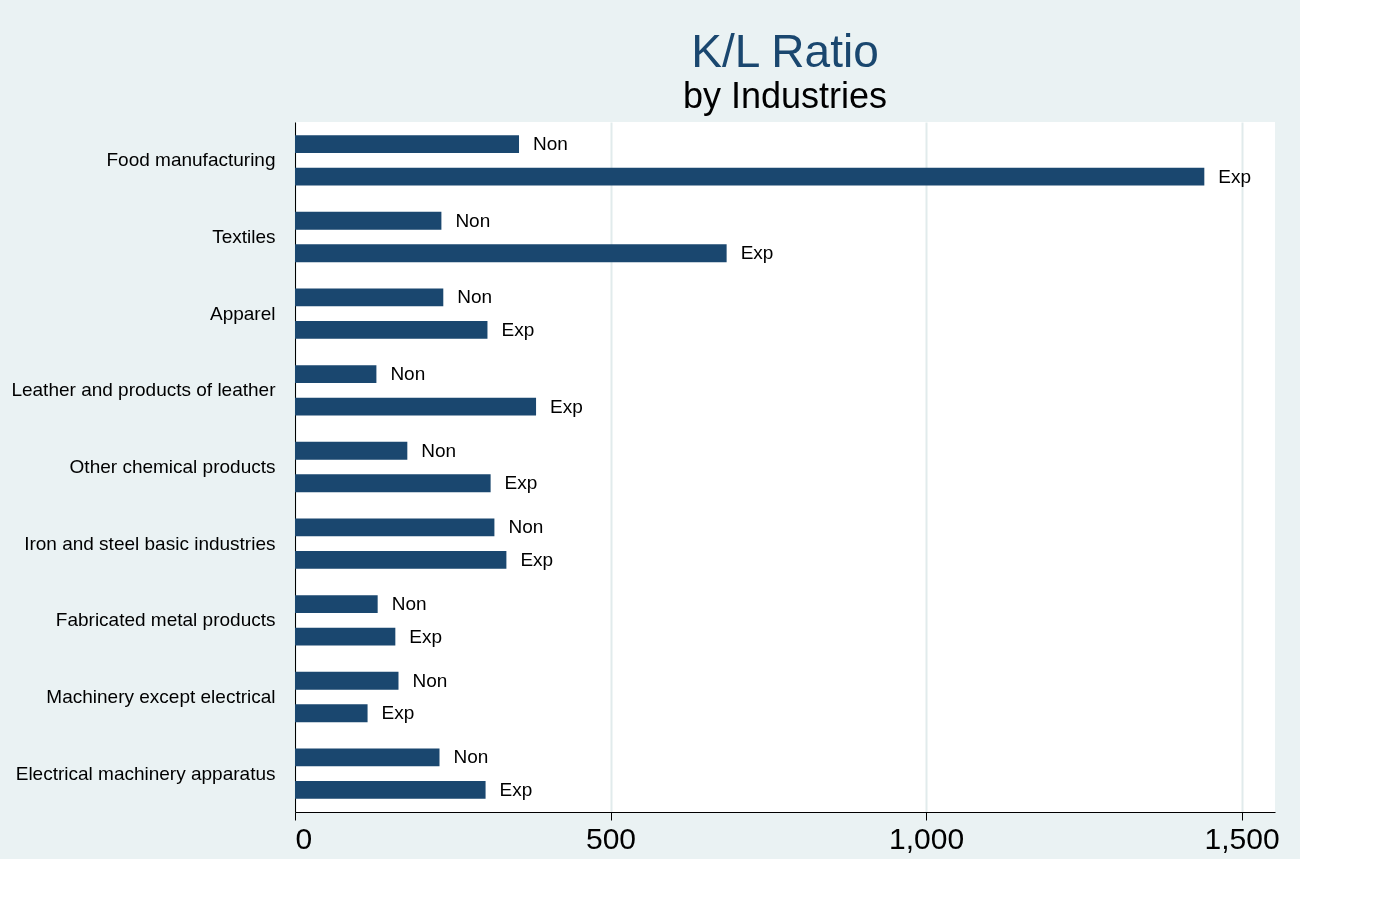 The image size is (1385, 920). I want to click on x-tick-label: 1,500, so click(1242, 838).